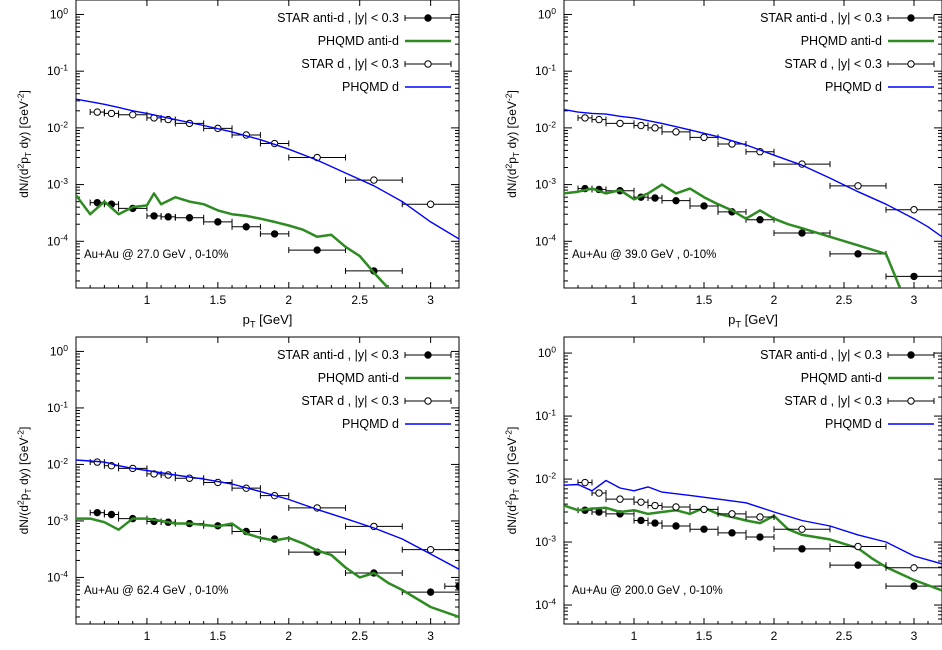 The height and width of the screenshot is (650, 942). Describe the element at coordinates (156, 255) in the screenshot. I see `annotation-label: Au+Au @ 27.0 GeV , 0-10%` at that location.